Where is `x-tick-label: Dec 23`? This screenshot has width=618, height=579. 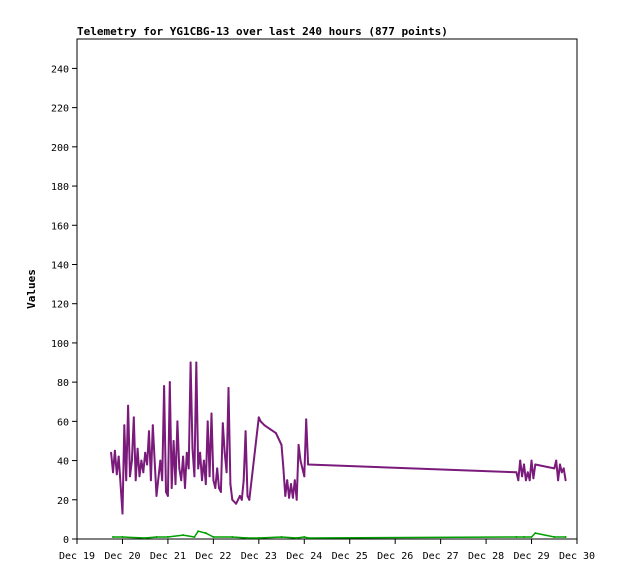
x-tick-label: Dec 23 is located at coordinates (259, 556).